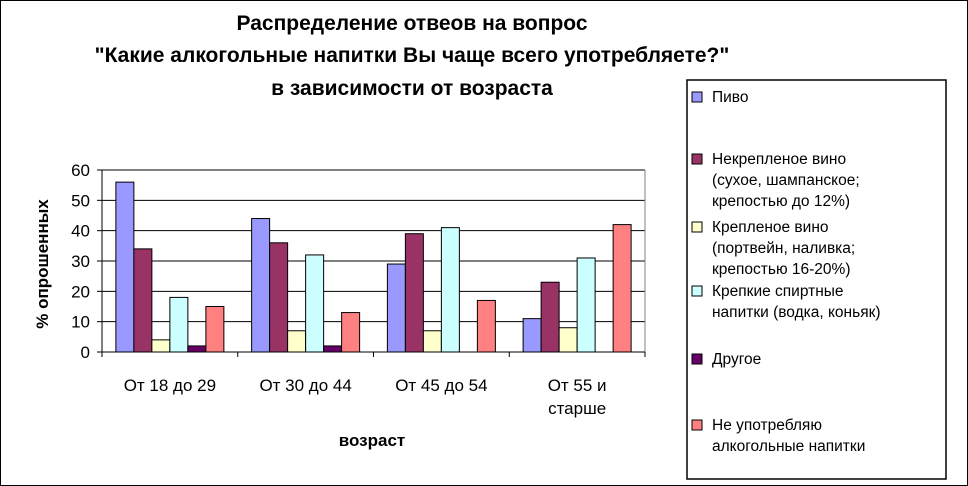  I want to click on y-tick-label: 0, so click(85, 352).